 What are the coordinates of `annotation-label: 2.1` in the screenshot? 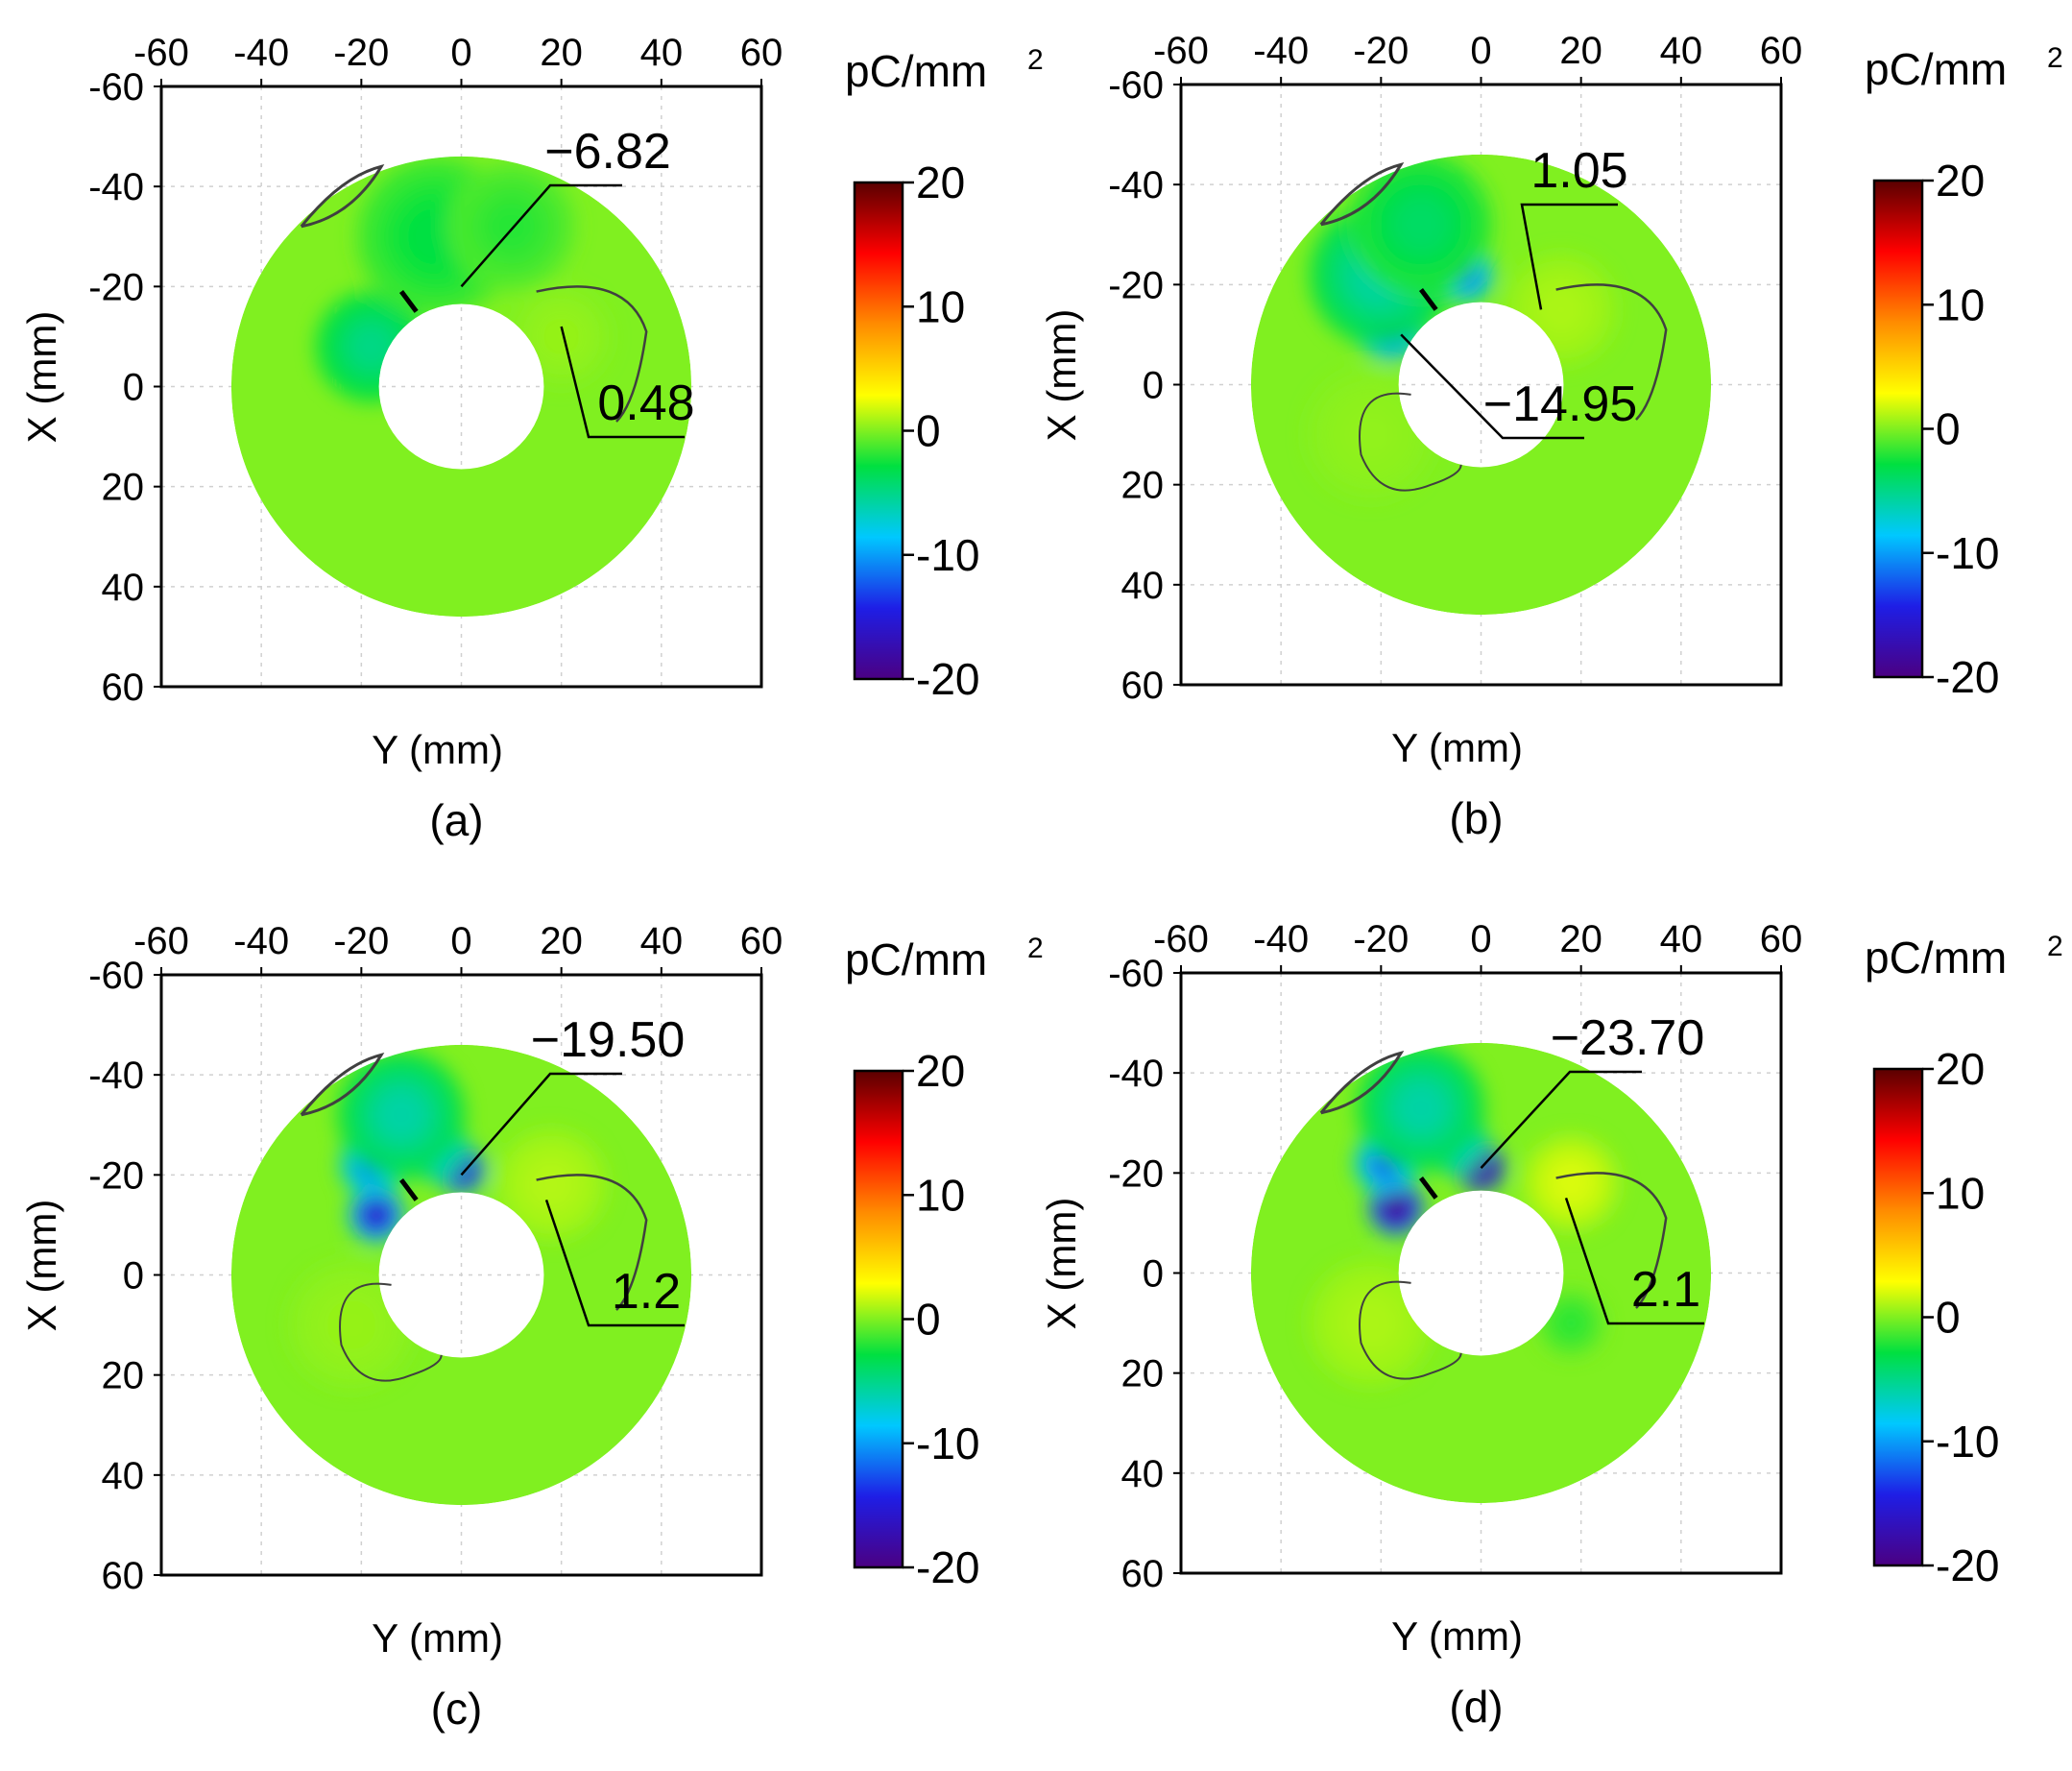 It's located at (1665, 1290).